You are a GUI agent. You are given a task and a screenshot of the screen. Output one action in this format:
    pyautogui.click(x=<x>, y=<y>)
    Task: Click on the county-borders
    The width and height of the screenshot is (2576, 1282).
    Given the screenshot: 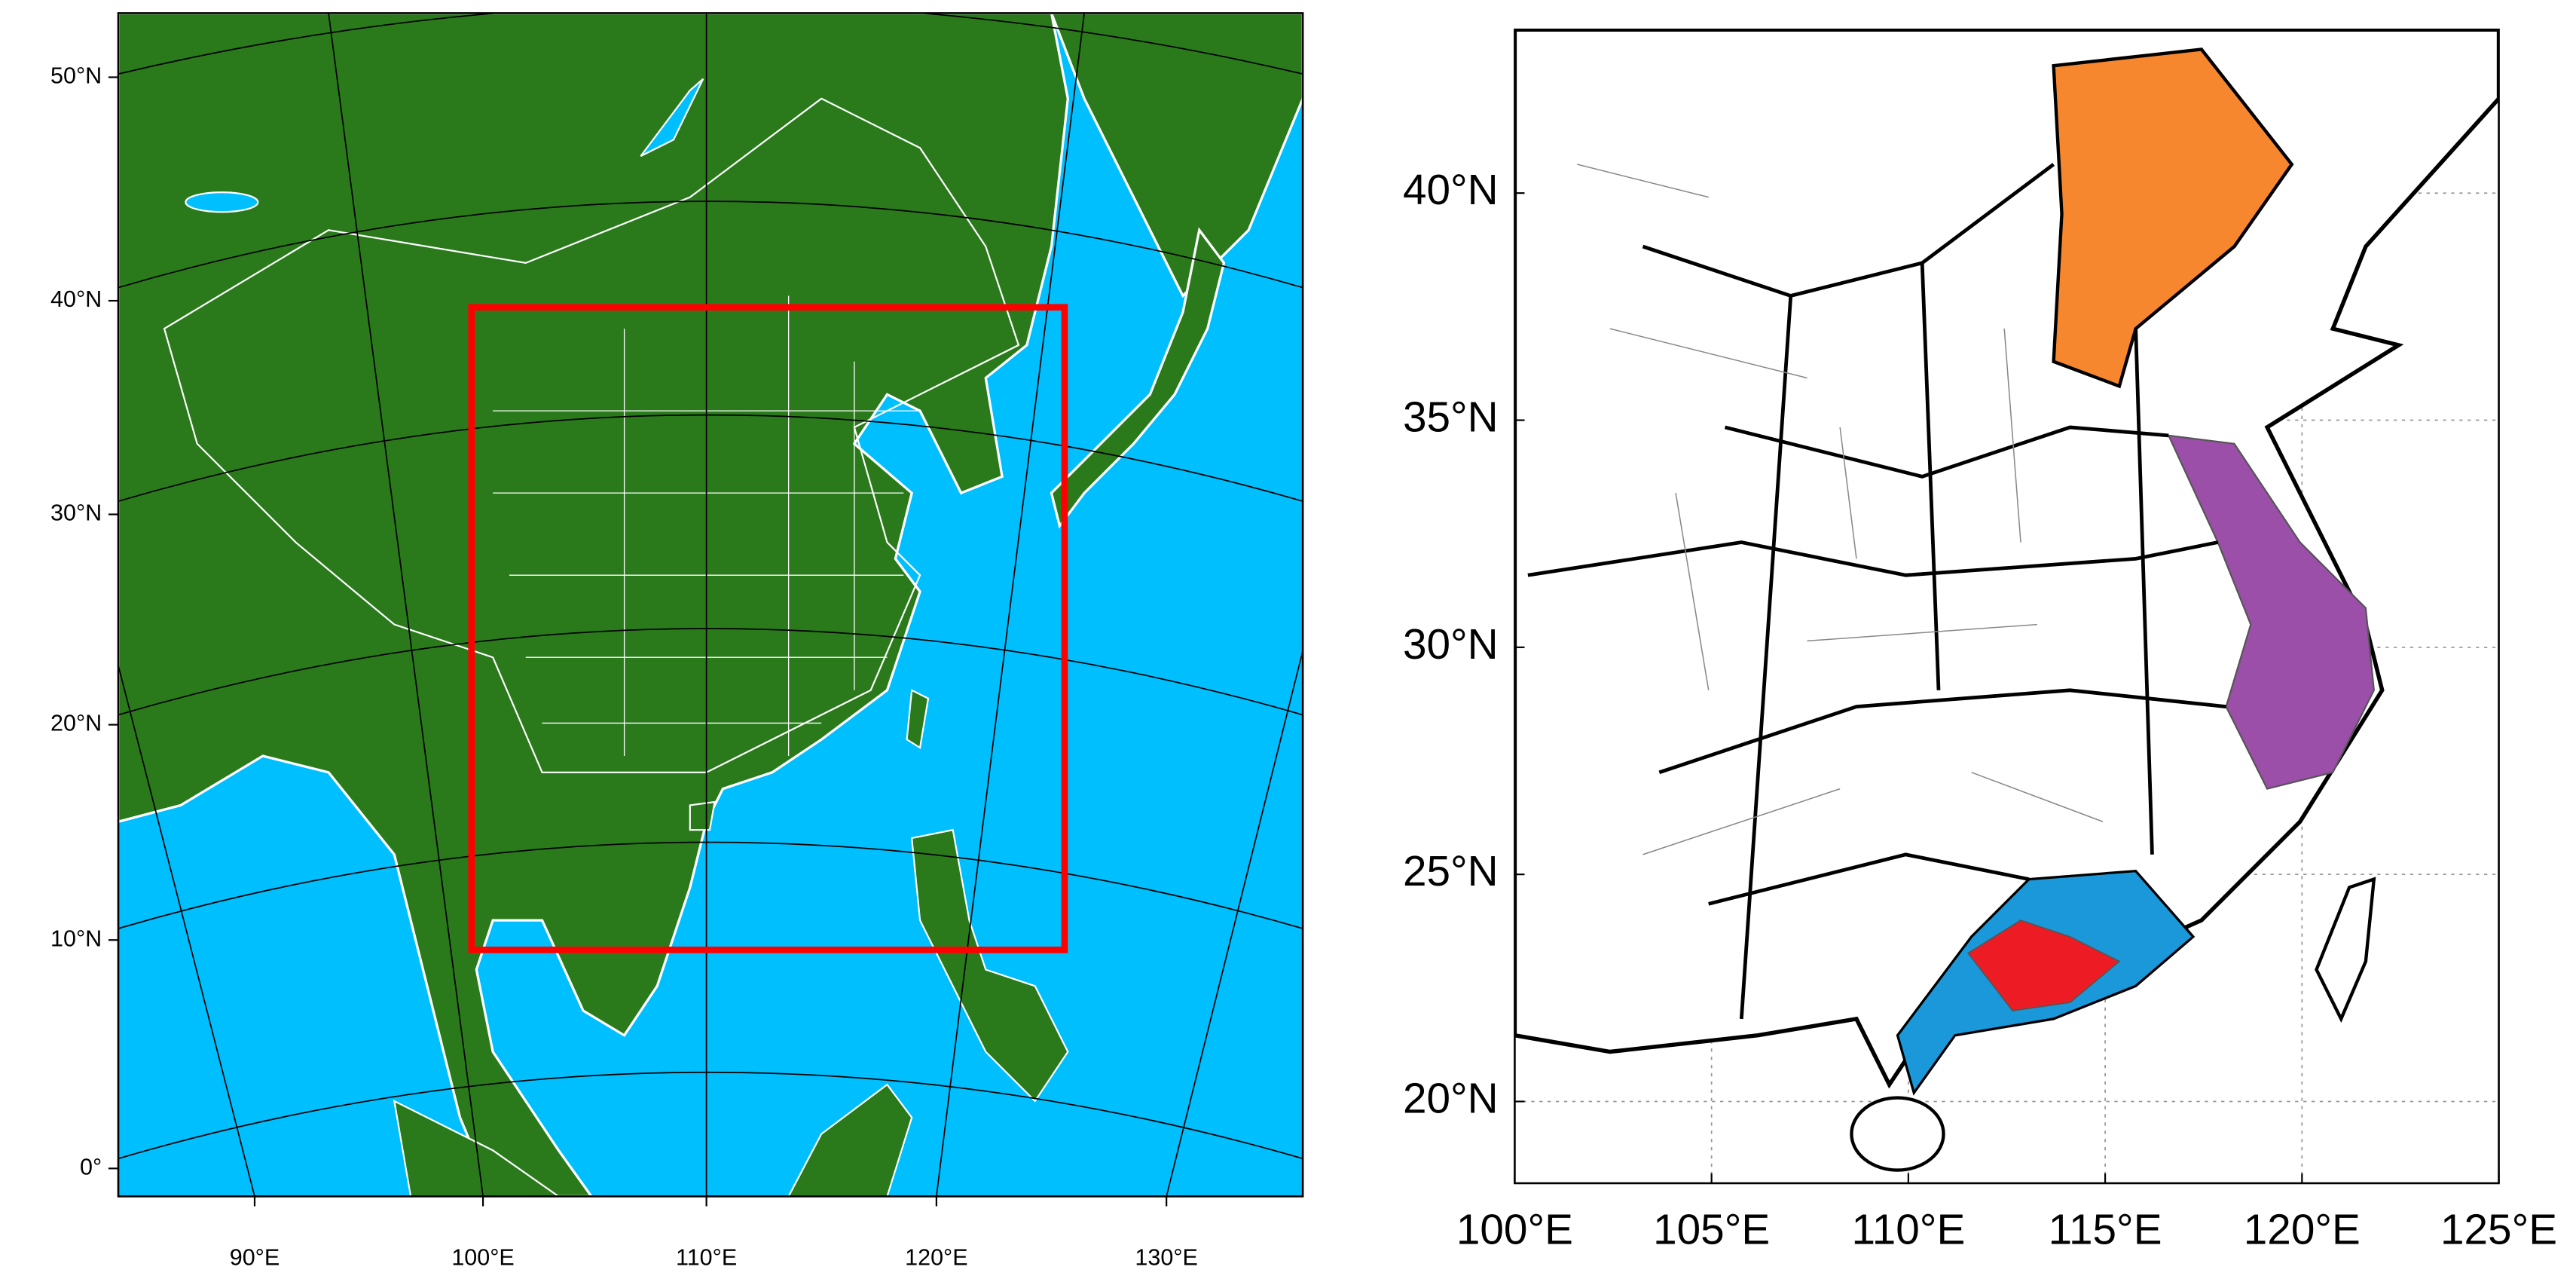 What is the action you would take?
    pyautogui.click(x=1840, y=509)
    